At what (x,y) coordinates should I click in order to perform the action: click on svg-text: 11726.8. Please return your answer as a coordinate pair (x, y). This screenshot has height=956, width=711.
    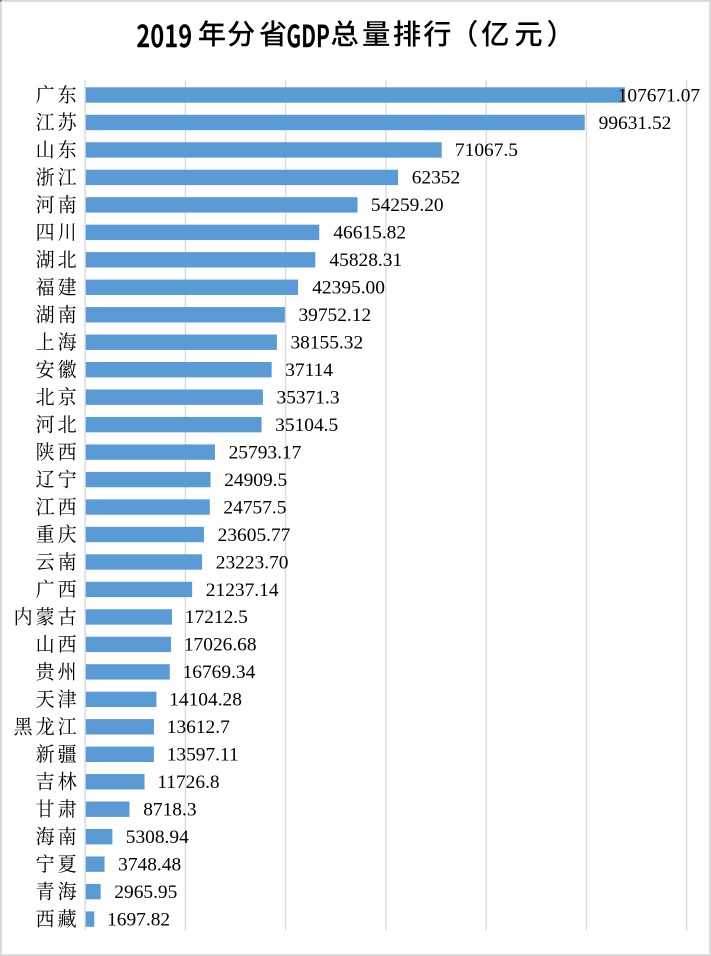
    Looking at the image, I should click on (188, 782).